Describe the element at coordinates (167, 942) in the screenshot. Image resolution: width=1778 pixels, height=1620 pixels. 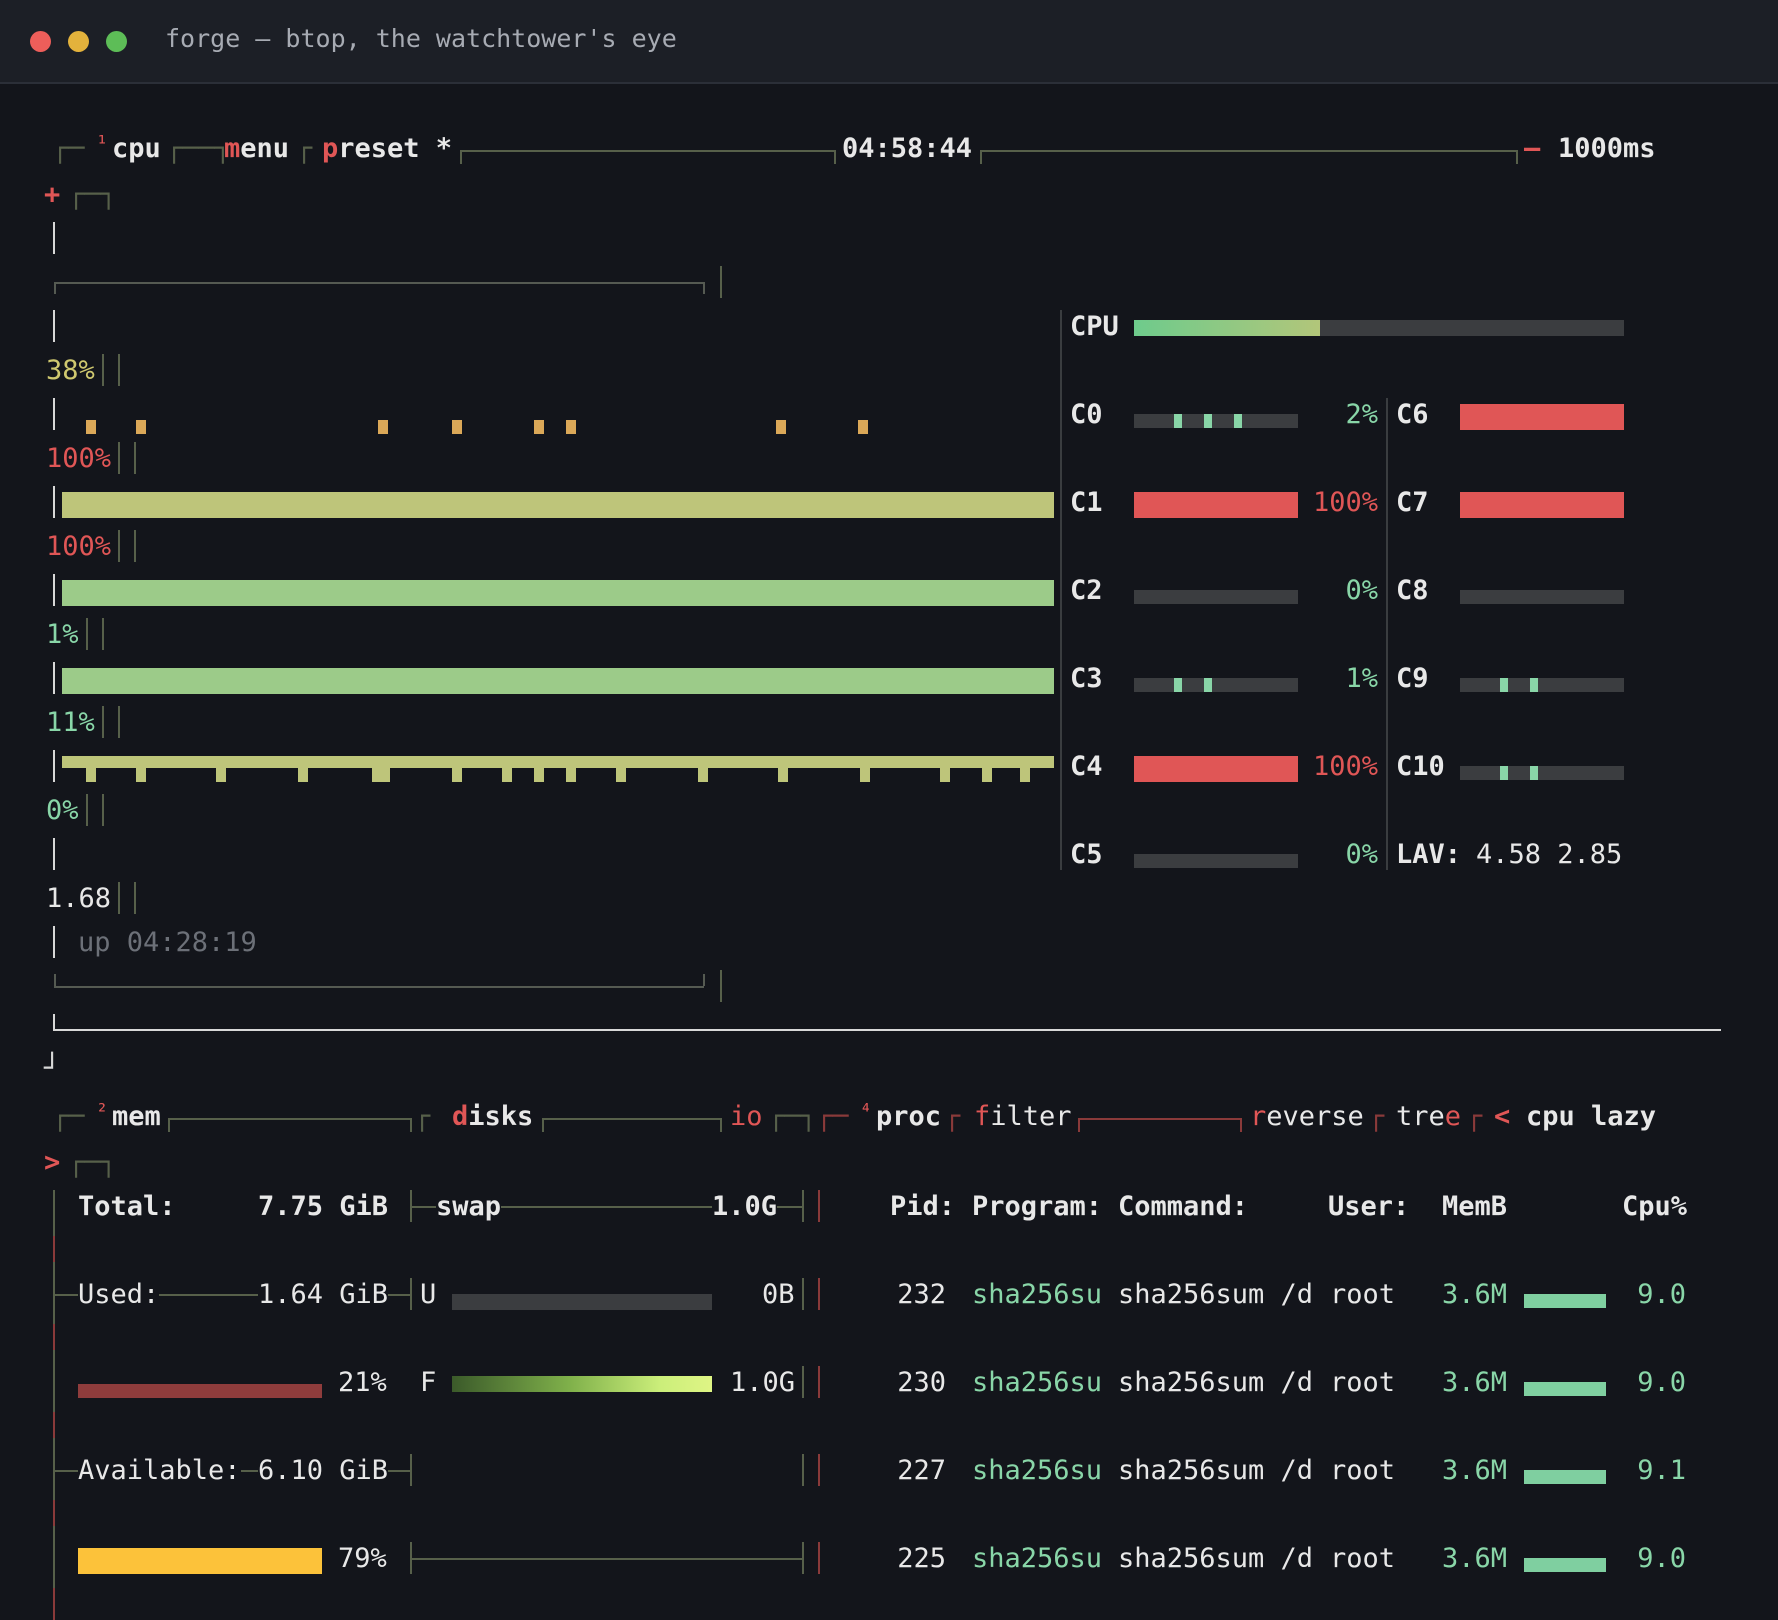
I see `uptime: up 04:28:19` at that location.